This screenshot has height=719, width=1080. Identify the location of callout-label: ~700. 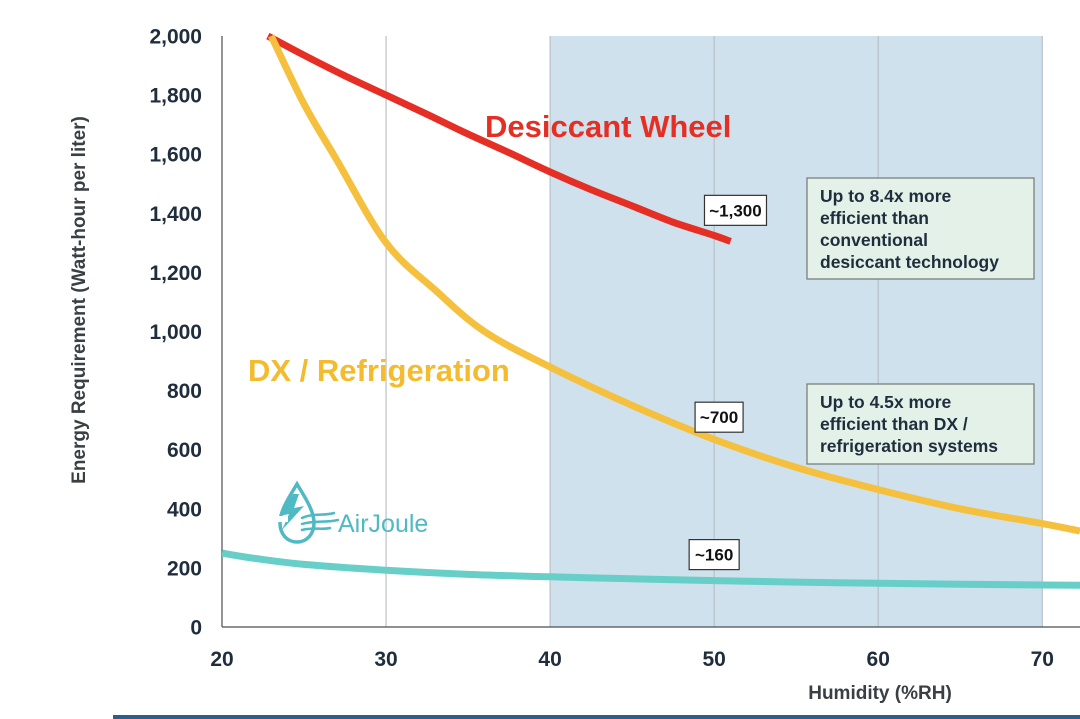
(719, 417).